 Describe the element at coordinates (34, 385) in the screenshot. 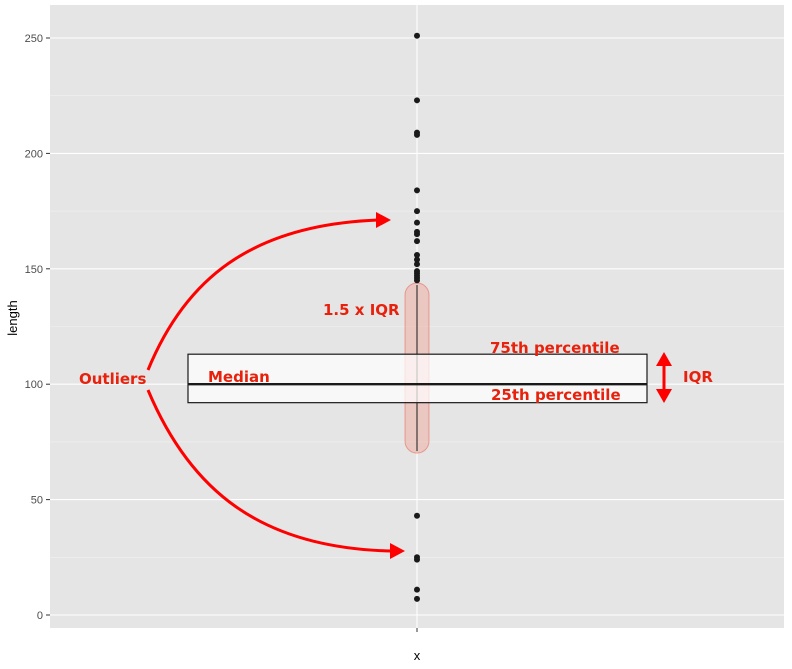

I see `y-tick-label: 100` at that location.